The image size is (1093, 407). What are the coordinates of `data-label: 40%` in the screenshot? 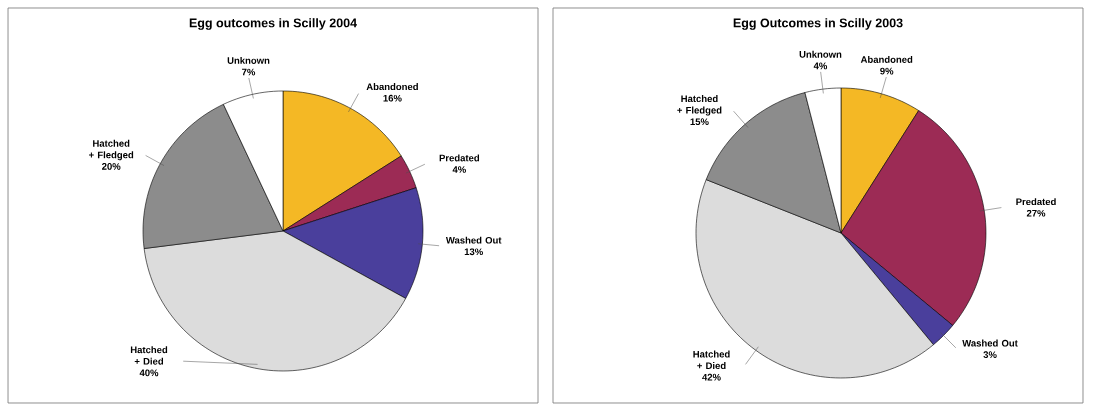 It's located at (149, 373).